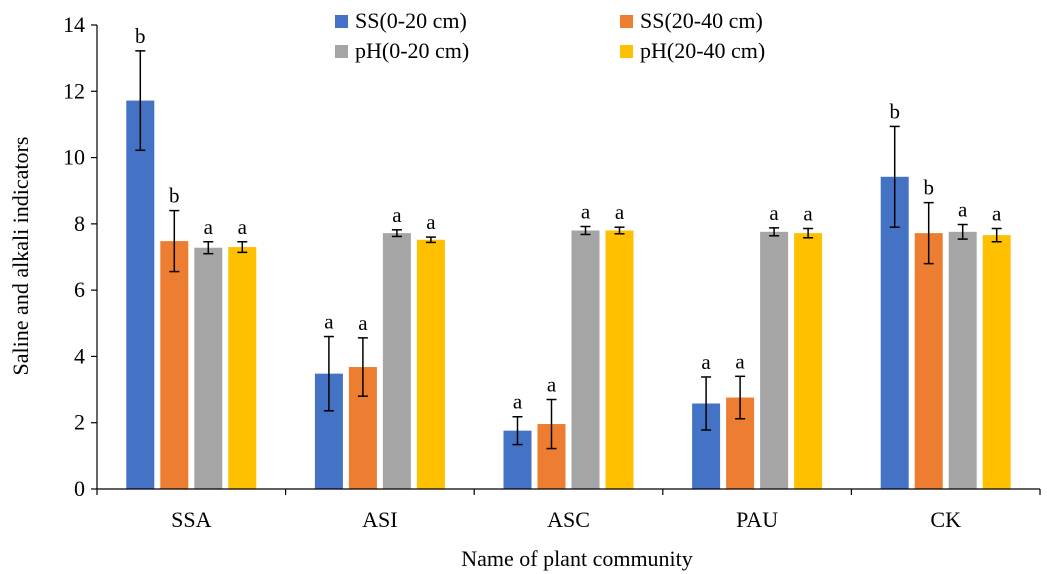 The width and height of the screenshot is (1047, 574). Describe the element at coordinates (702, 50) in the screenshot. I see `legend-entry: pH(20-40 cm)` at that location.